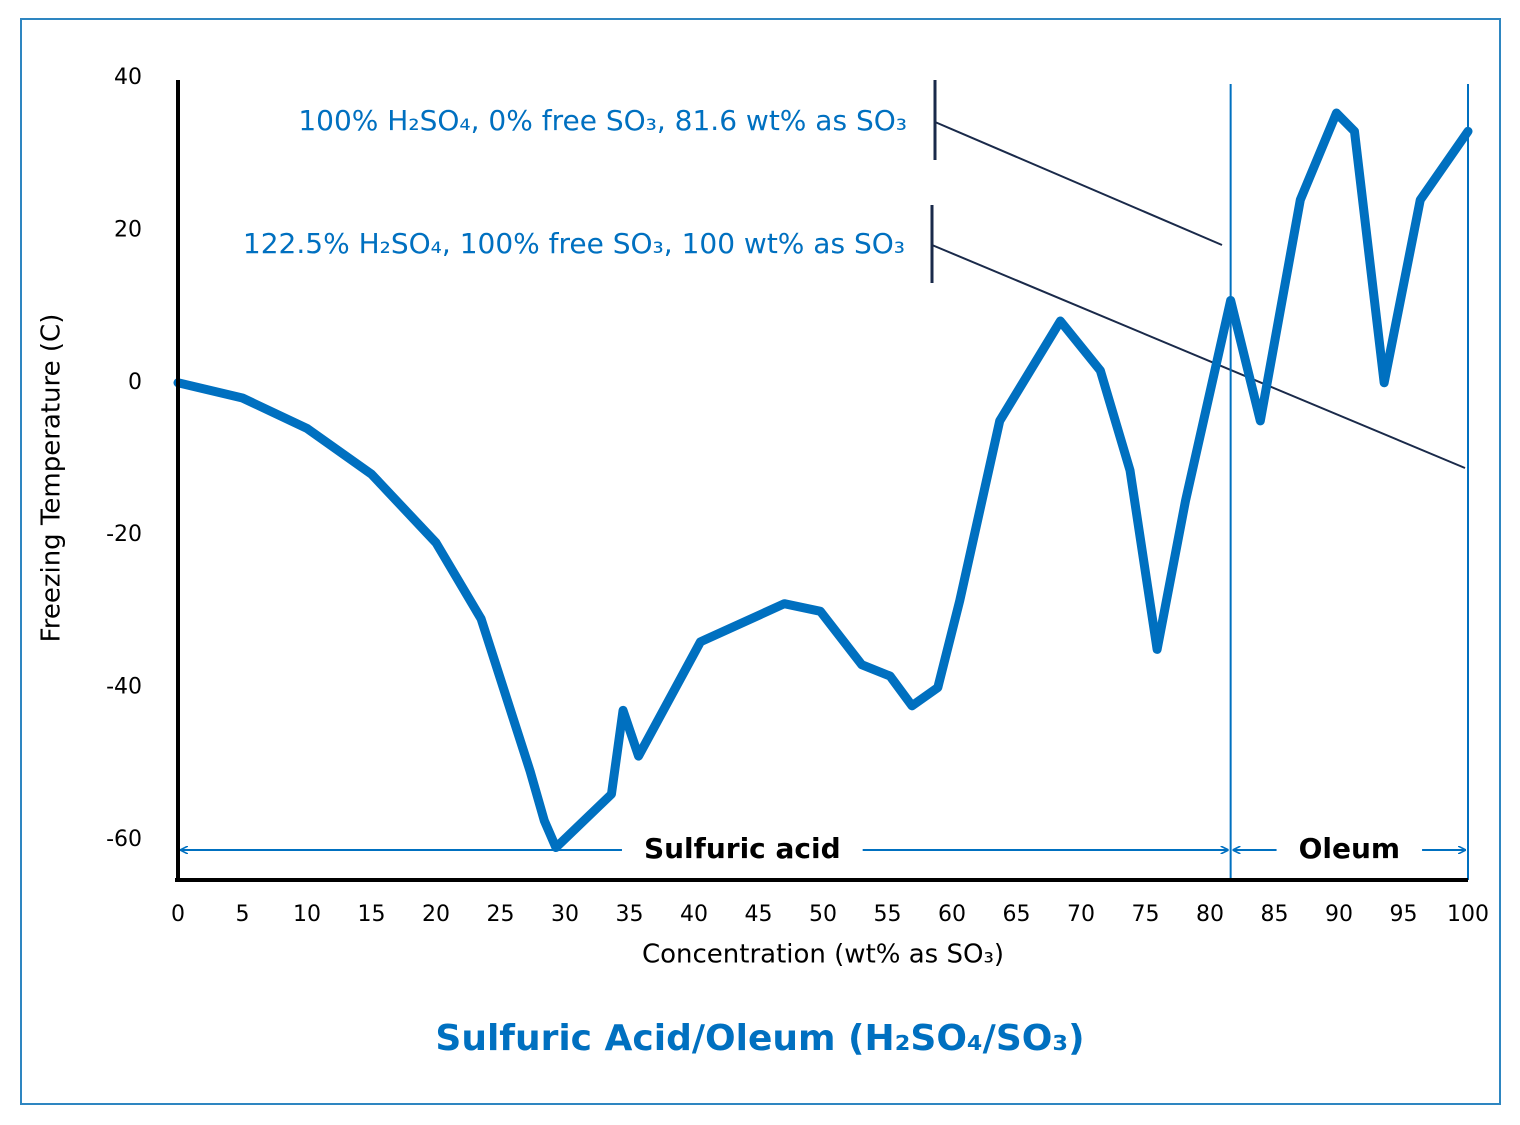 This screenshot has height=1125, width=1520. I want to click on chart-title: Sulfuric Acid/Oleum (H₂SO₄/SO₃), so click(759, 1038).